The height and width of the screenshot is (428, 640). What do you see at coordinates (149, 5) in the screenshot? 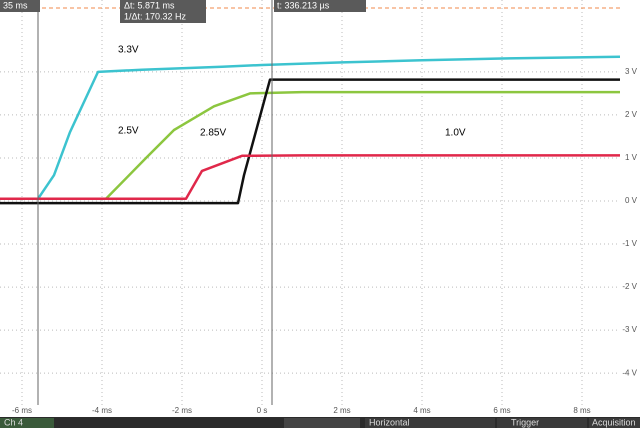
I see `delta-t-readout: Δt: 5.871 ms` at bounding box center [149, 5].